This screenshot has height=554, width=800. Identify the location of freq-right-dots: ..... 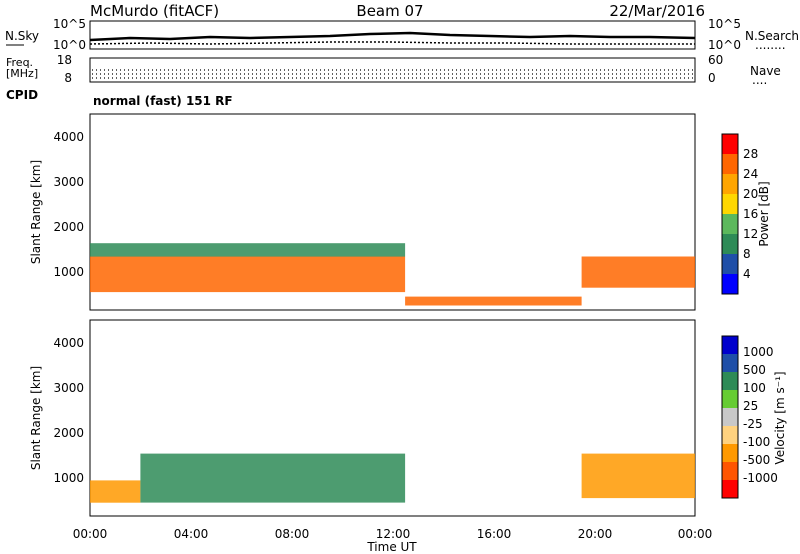
(759, 80).